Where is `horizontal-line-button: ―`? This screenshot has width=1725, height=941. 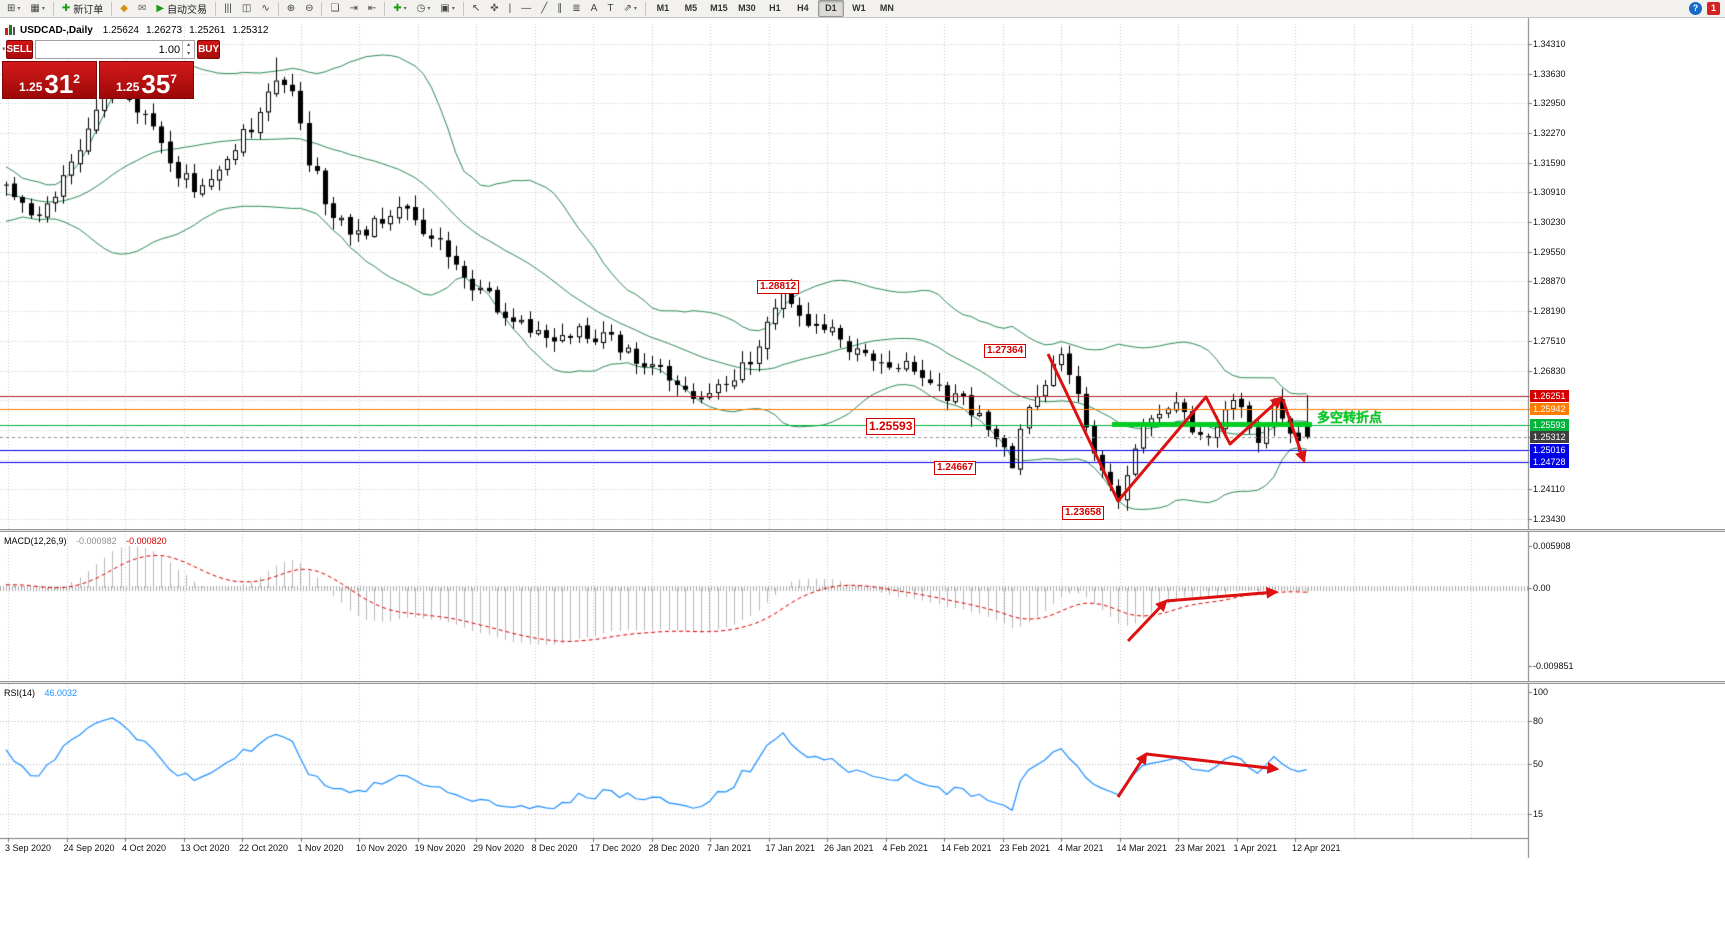 horizontal-line-button: ― is located at coordinates (526, 9).